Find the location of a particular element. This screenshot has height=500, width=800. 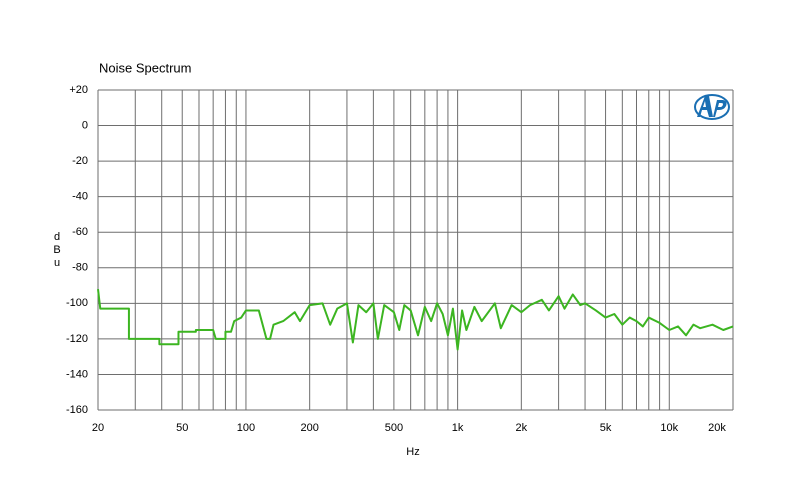

y-tick-label: -160 is located at coordinates (77, 410).